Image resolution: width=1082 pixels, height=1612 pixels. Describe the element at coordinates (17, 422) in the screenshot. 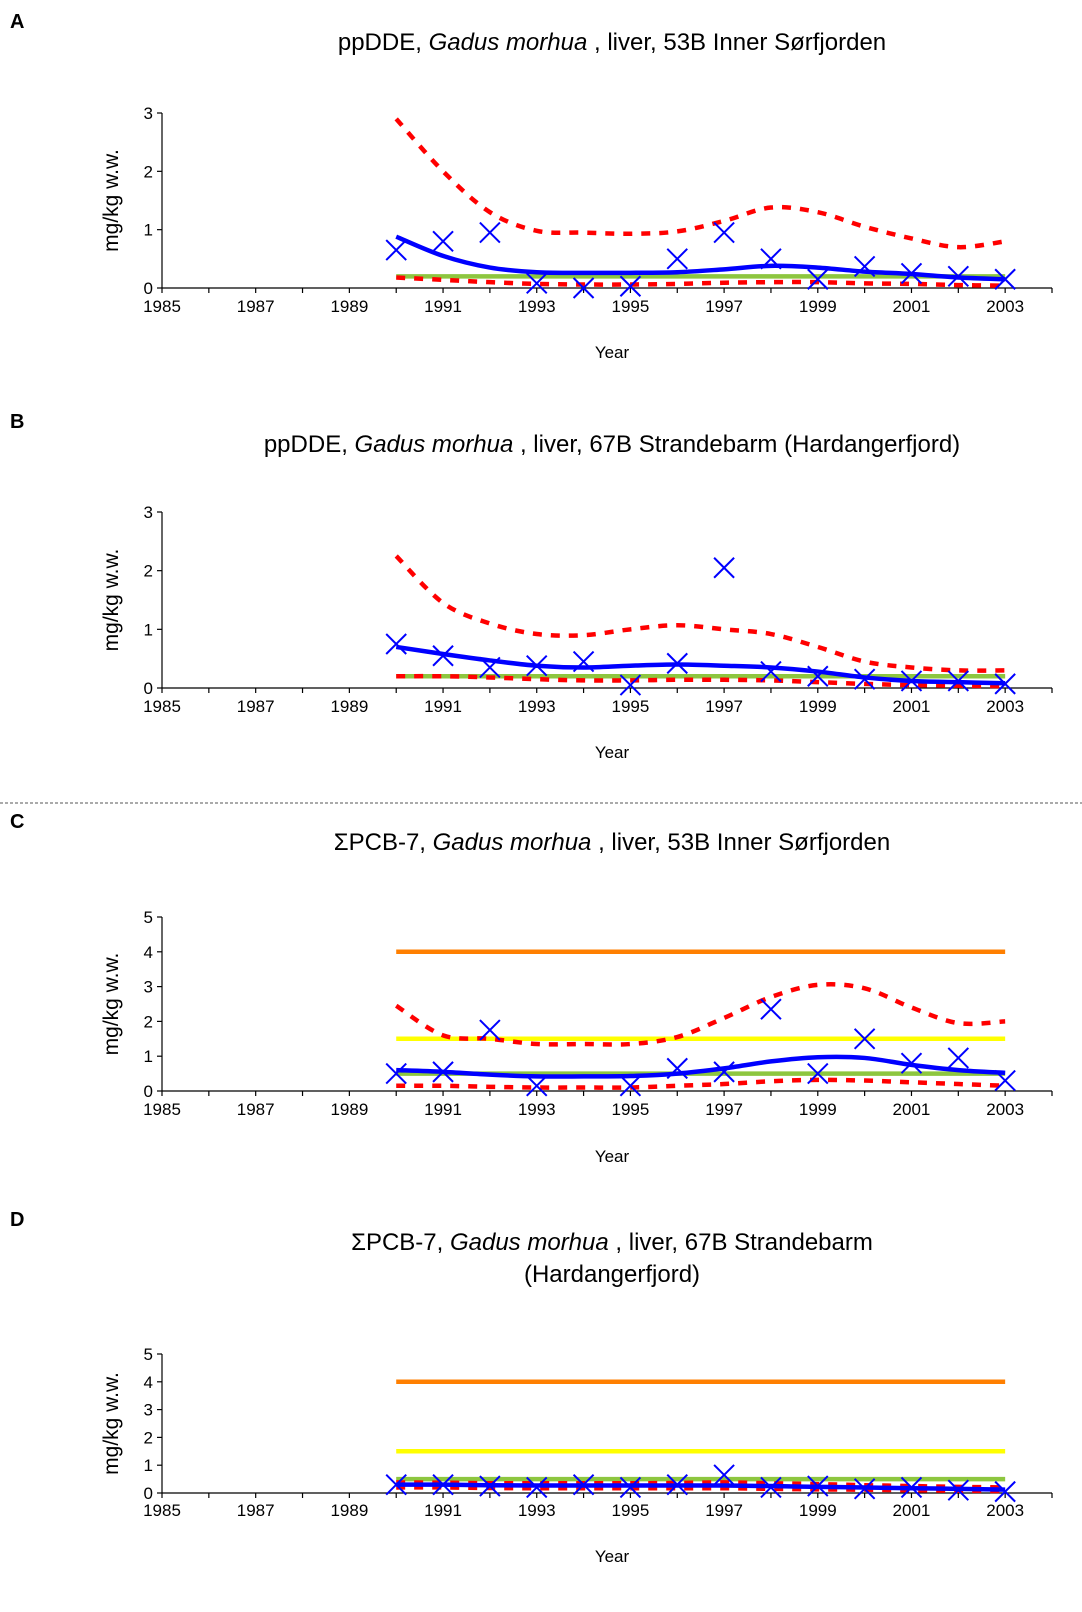

I see `panel-letter: B` at that location.